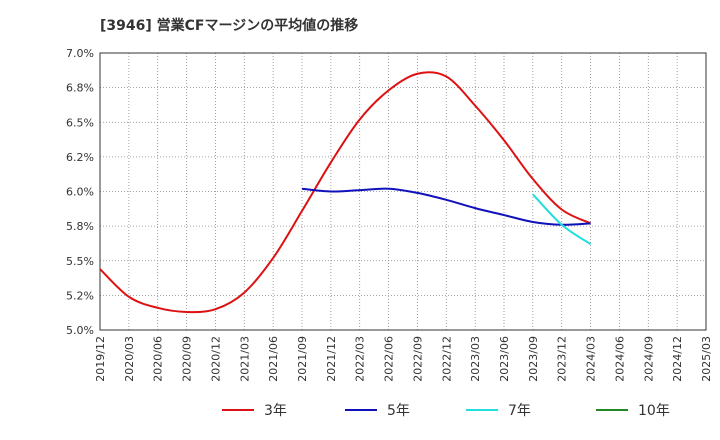  Describe the element at coordinates (80, 122) in the screenshot. I see `y-tick-label: 6.5%` at that location.